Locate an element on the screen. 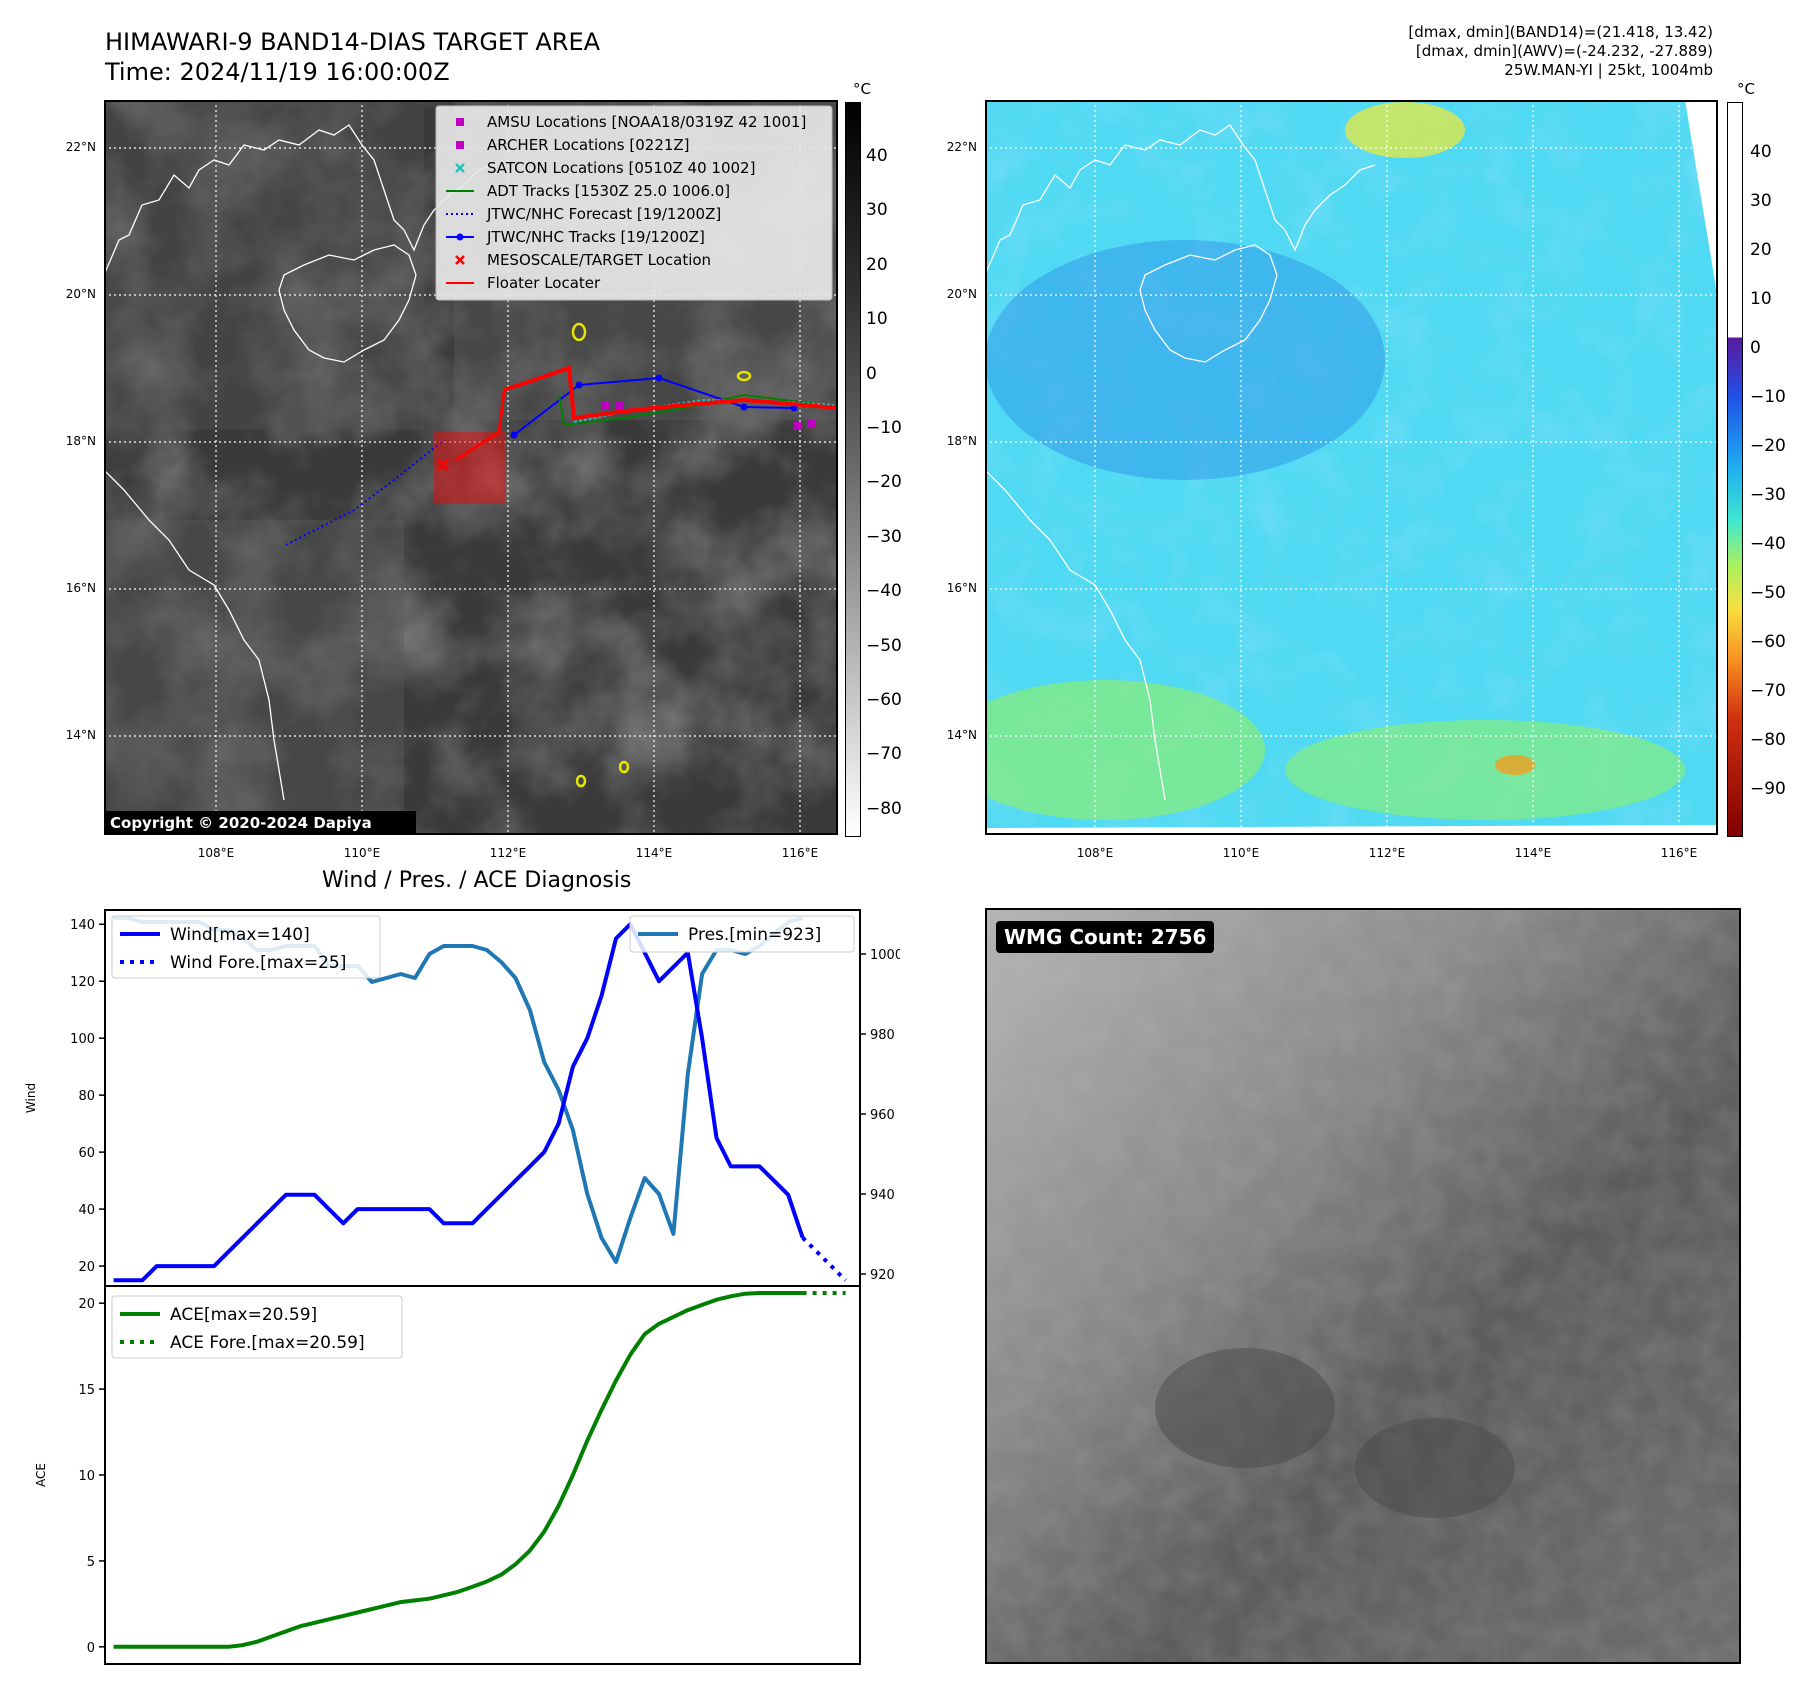  amsu-archer-markers is located at coordinates (708, 416).